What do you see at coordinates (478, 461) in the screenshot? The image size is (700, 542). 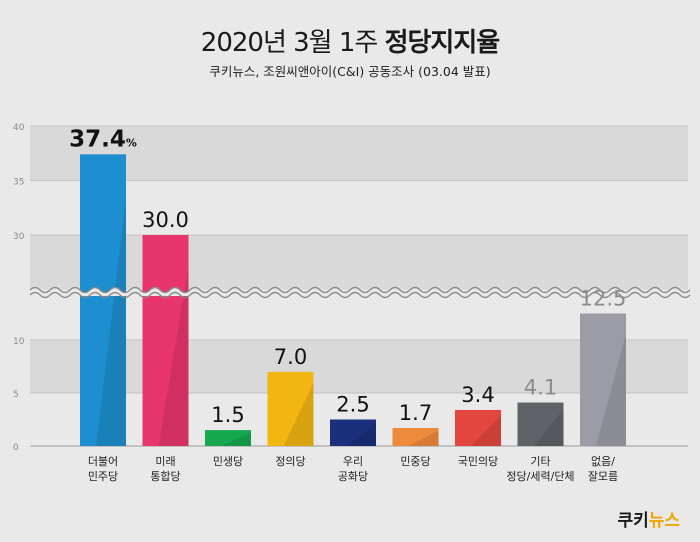 I see `category-label: 국민의당` at bounding box center [478, 461].